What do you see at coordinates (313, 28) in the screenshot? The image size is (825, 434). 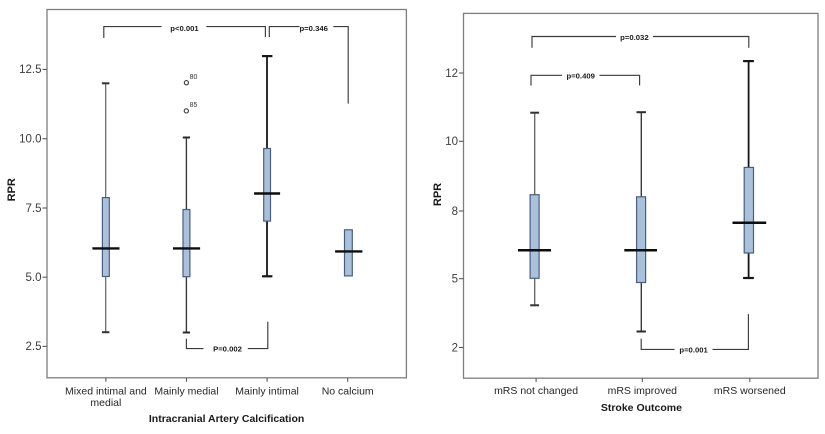 I see `svg-text: p=0.346` at bounding box center [313, 28].